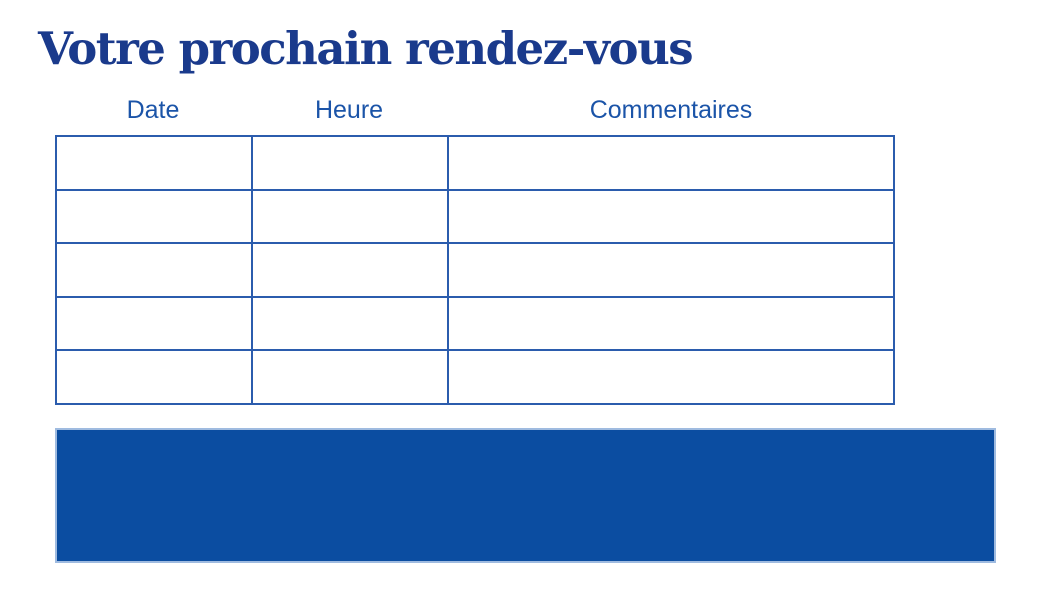 This screenshot has width=1050, height=600. I want to click on column-header-heure: Heure, so click(349, 110).